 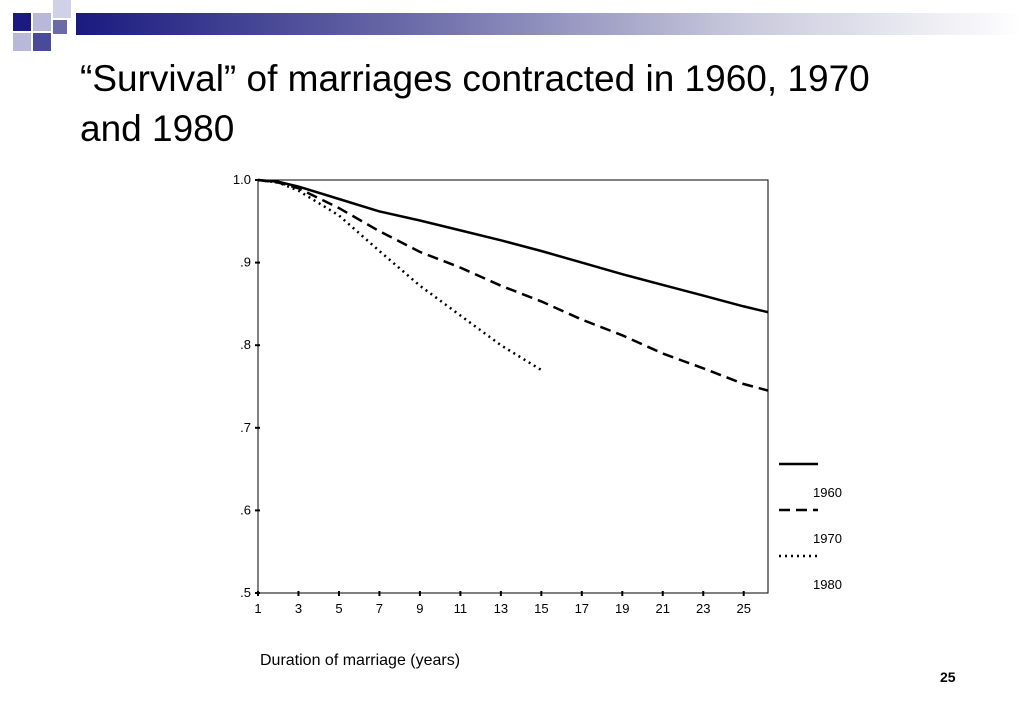 I want to click on legend-label-1970: 1970, so click(x=827, y=538).